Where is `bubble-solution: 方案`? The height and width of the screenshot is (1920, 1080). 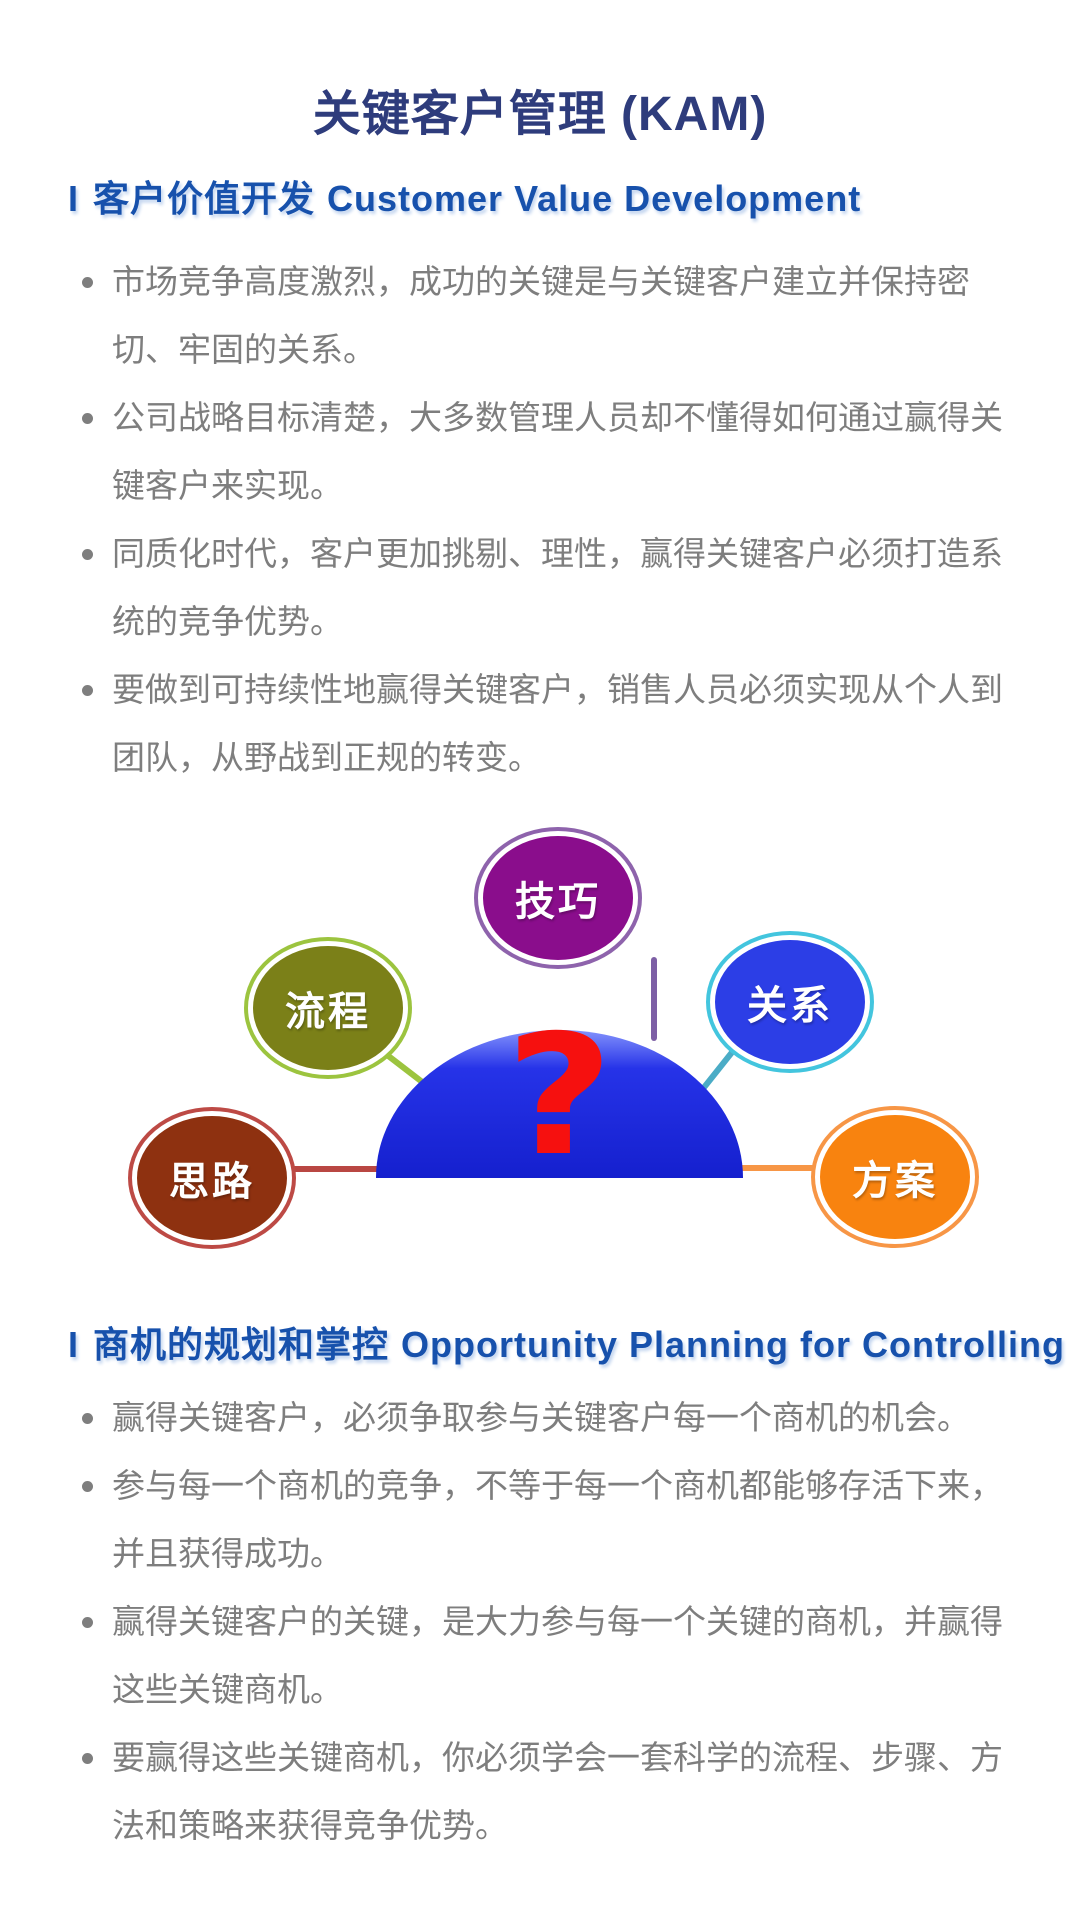
bubble-solution: 方案 is located at coordinates (895, 1177).